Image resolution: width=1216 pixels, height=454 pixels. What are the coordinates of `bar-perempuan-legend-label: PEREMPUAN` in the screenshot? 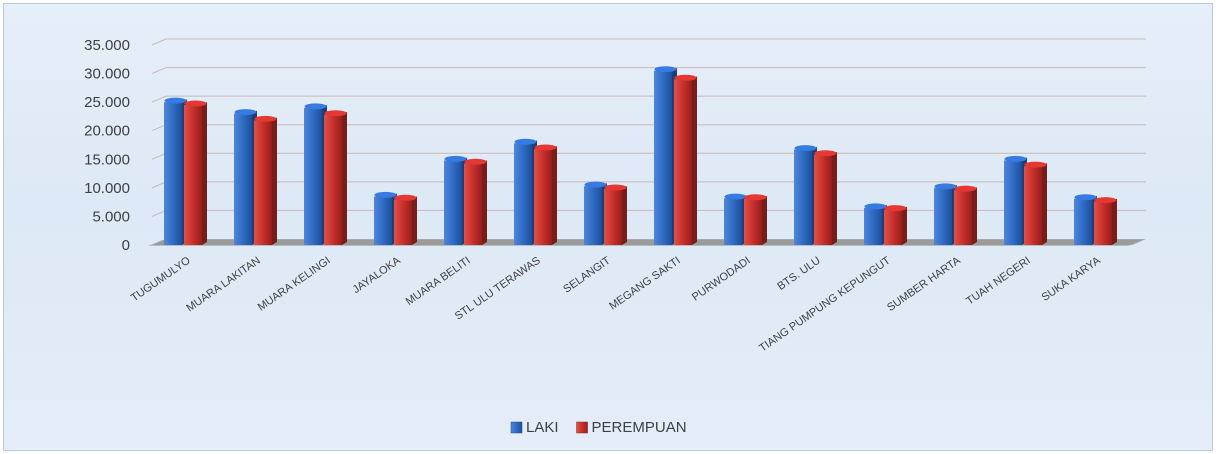 It's located at (639, 427).